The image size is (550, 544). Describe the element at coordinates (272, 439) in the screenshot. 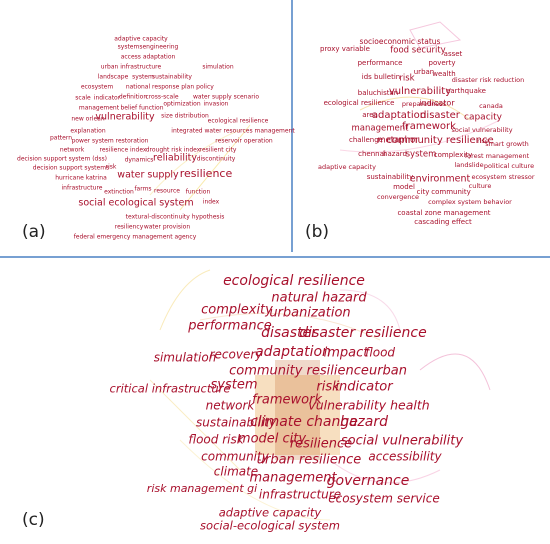

I see `term: model city` at that location.